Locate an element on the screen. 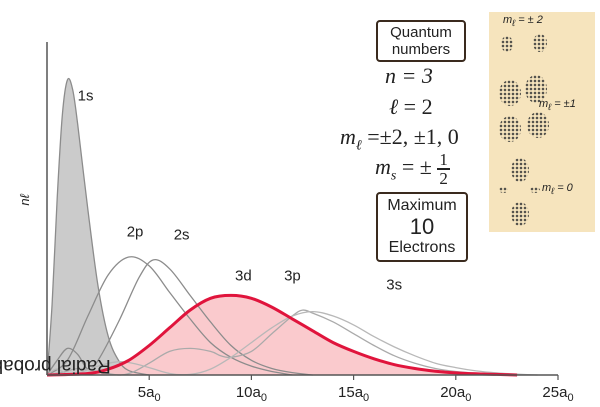 The image size is (600, 407). quantum-title-line1: Quantum is located at coordinates (421, 32).